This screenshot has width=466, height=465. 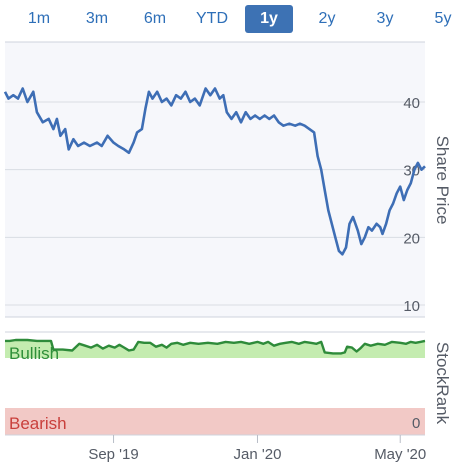 What do you see at coordinates (34, 353) in the screenshot?
I see `bullish-label: Bullish` at bounding box center [34, 353].